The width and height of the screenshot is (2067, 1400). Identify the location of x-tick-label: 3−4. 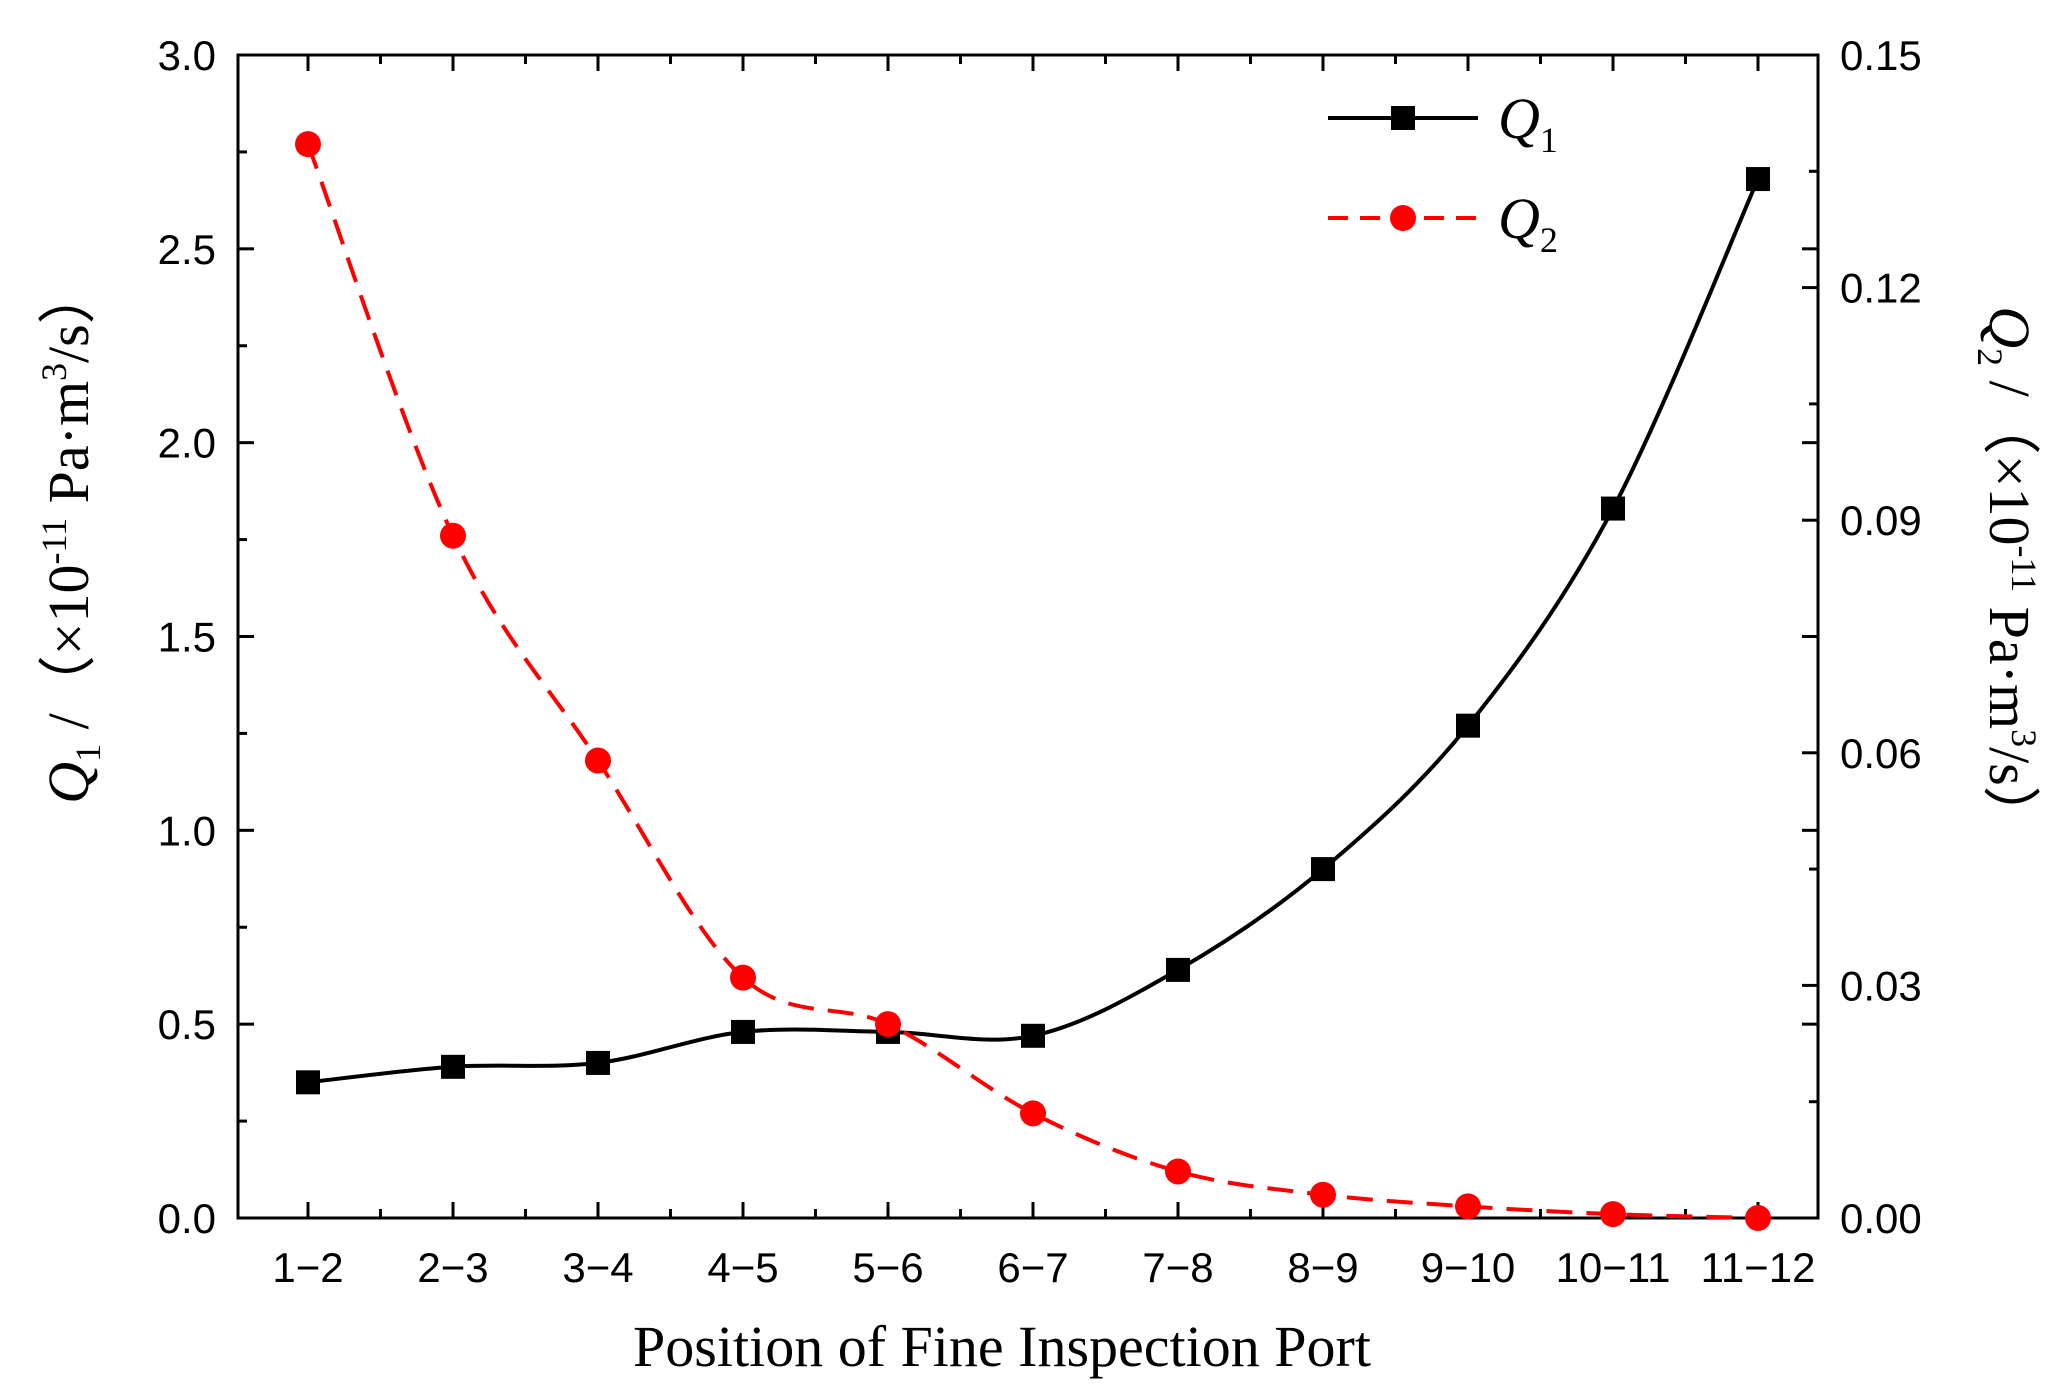
(597, 1267).